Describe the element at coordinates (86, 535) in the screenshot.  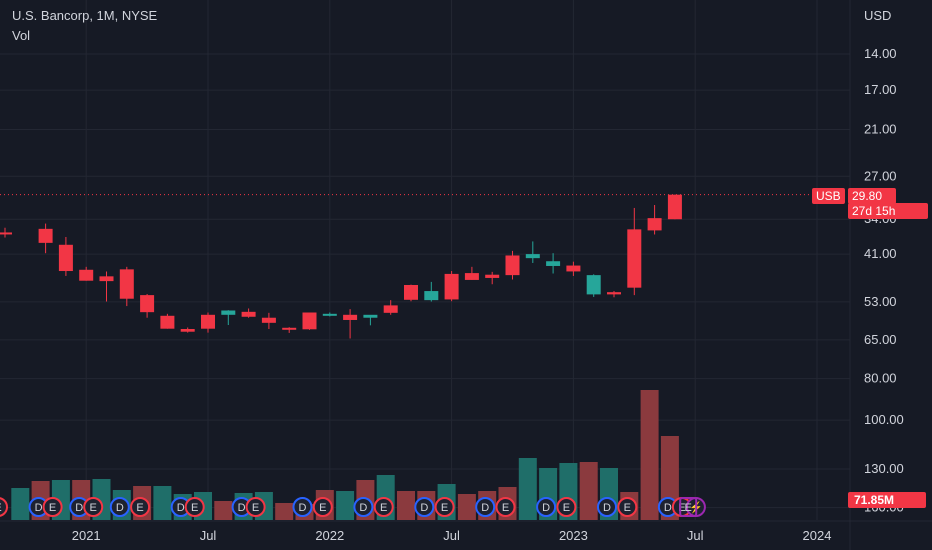
I see `time-tick-label: 2021` at that location.